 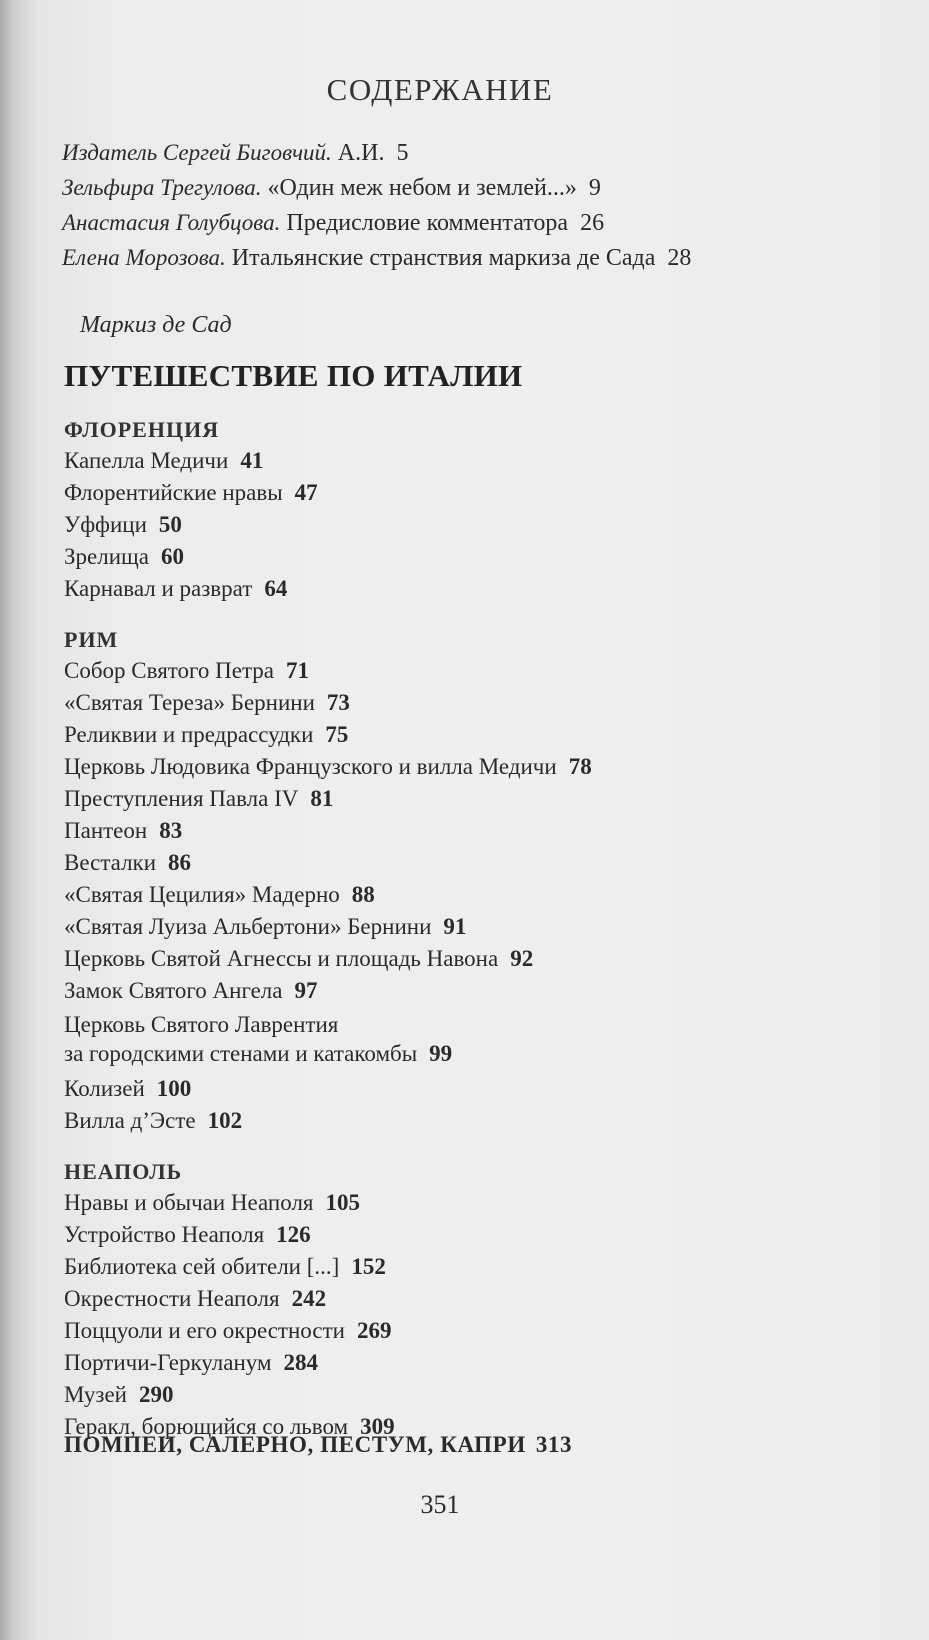 I want to click on toc-entry: Весталки 86, so click(x=328, y=863).